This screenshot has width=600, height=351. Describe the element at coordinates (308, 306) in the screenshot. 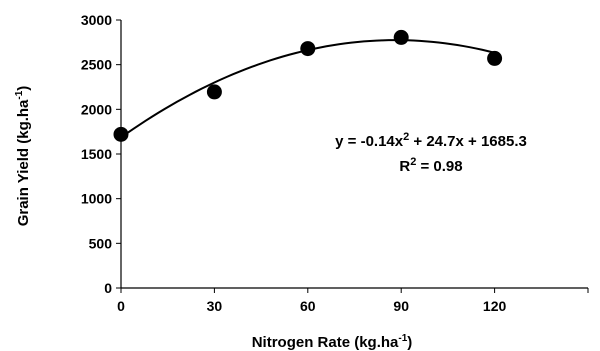

I see `x-tick-label: 60` at that location.